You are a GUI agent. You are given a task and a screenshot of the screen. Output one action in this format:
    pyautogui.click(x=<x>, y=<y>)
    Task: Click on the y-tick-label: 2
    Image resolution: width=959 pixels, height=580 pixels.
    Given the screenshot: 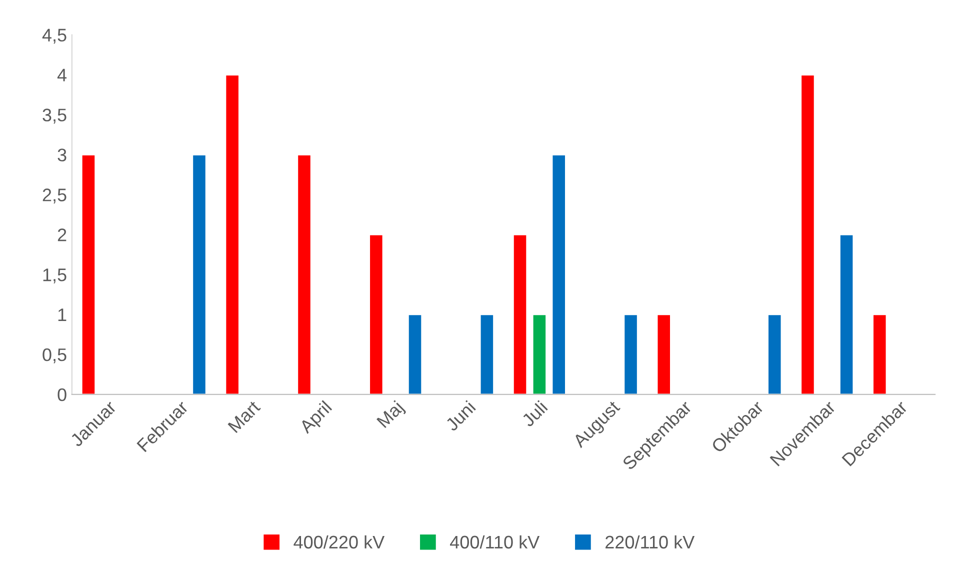 What is the action you would take?
    pyautogui.click(x=62, y=235)
    